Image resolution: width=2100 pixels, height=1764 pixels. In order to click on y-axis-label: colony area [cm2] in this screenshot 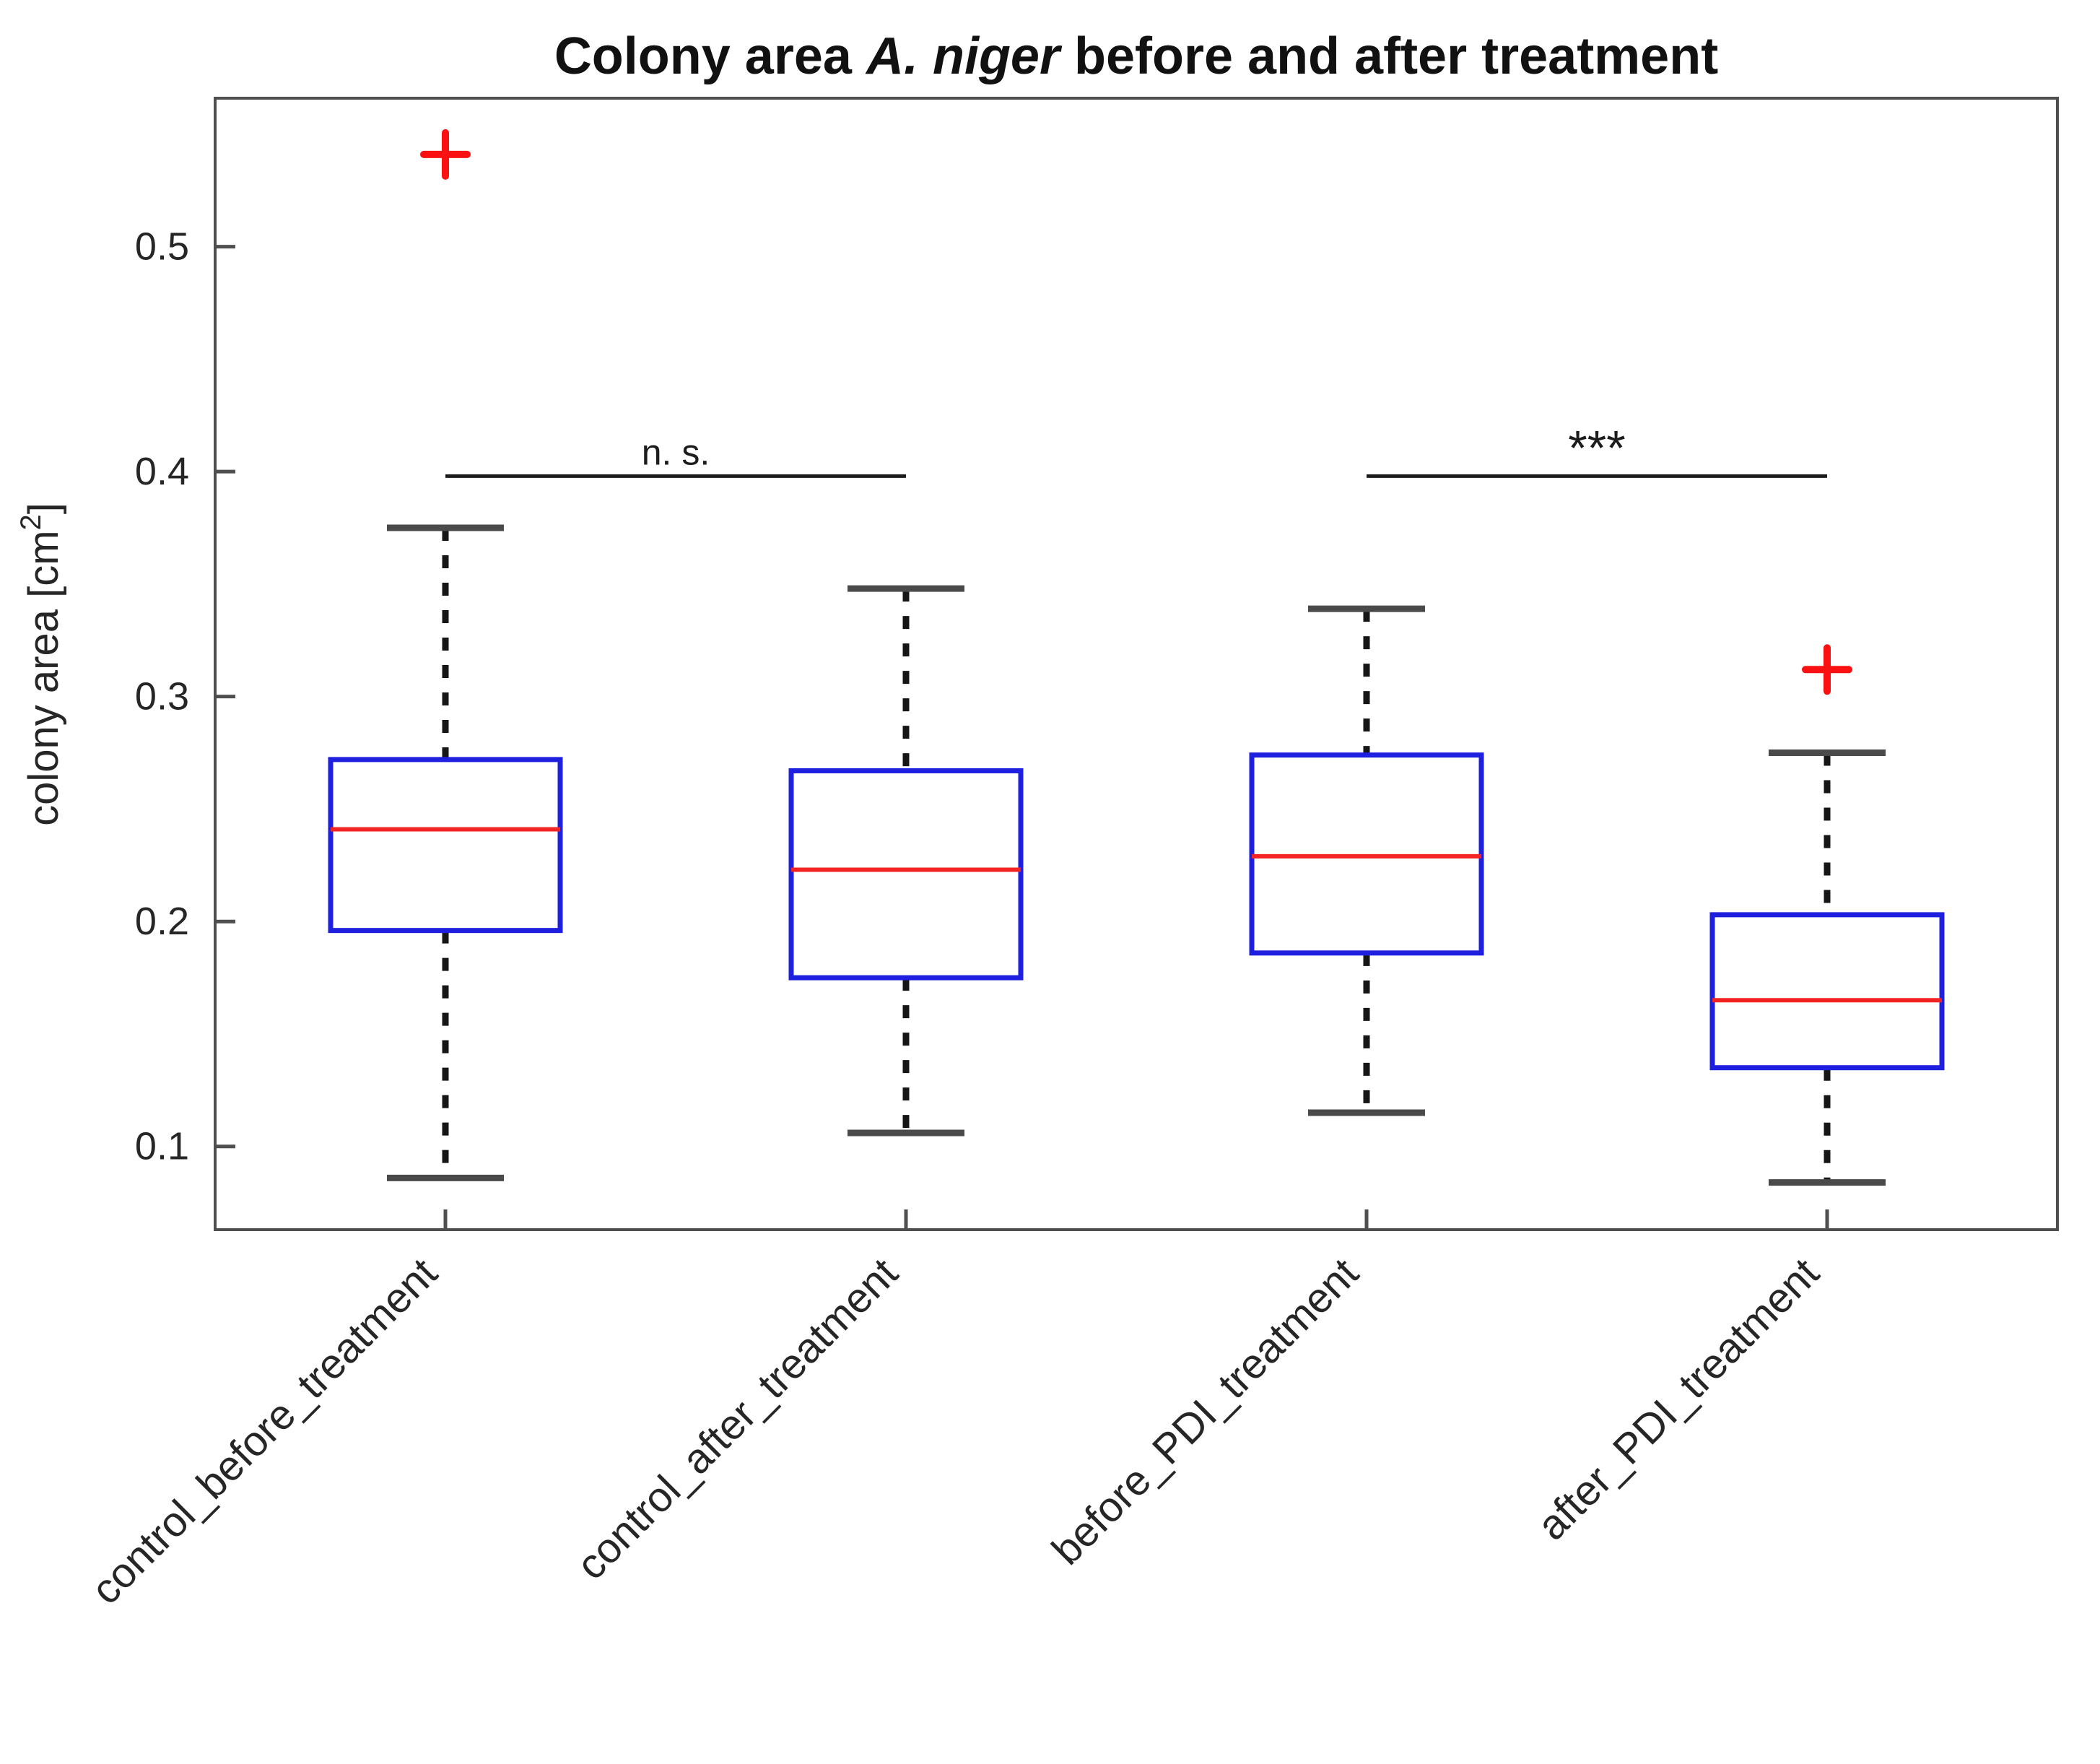, I will do `click(41, 664)`.